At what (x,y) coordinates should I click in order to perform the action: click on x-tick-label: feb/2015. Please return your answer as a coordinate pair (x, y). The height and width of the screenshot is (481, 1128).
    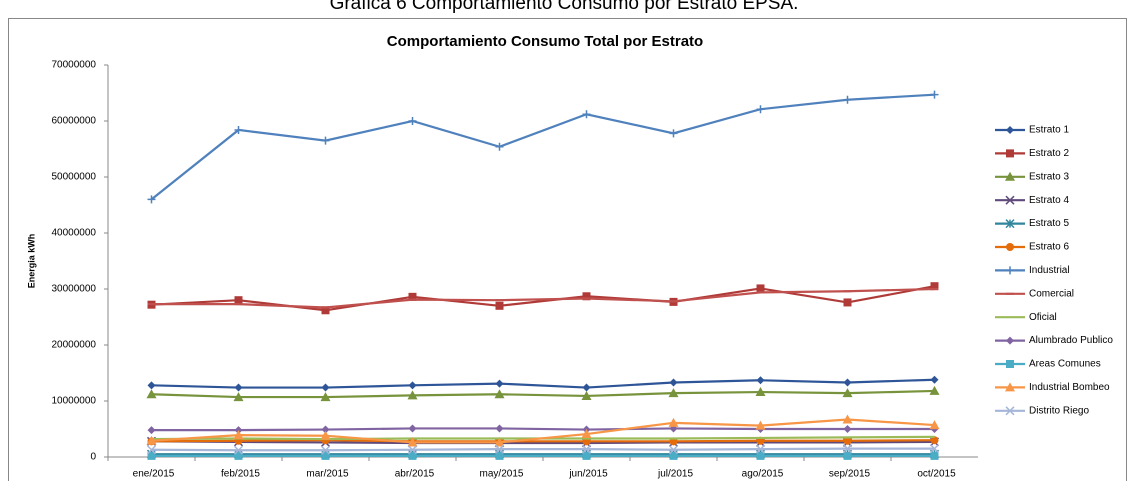
    Looking at the image, I should click on (240, 474).